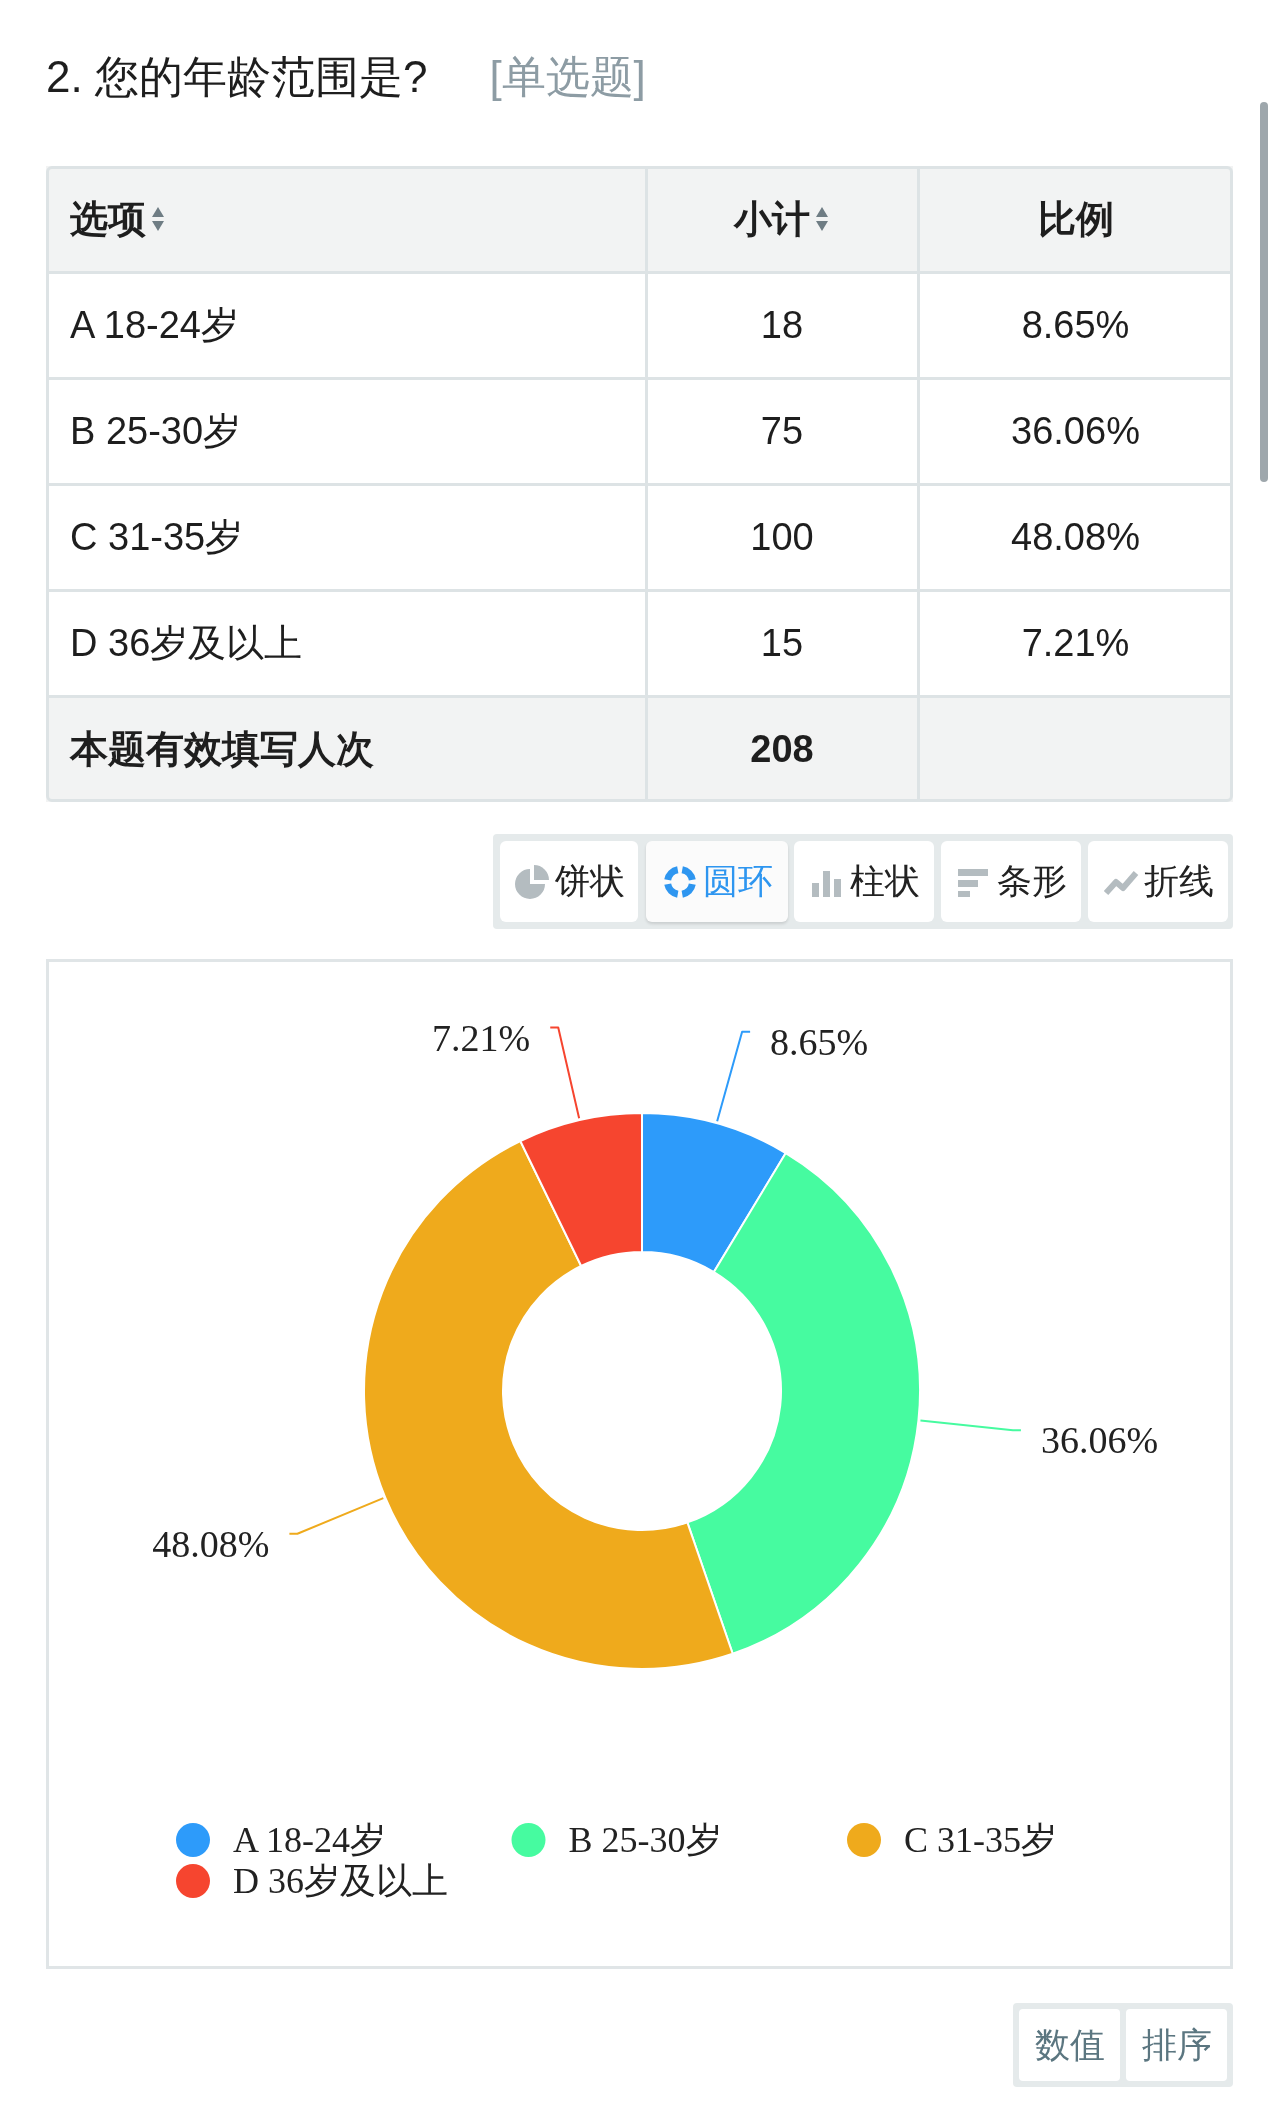  I want to click on text: 18, so click(782, 325).